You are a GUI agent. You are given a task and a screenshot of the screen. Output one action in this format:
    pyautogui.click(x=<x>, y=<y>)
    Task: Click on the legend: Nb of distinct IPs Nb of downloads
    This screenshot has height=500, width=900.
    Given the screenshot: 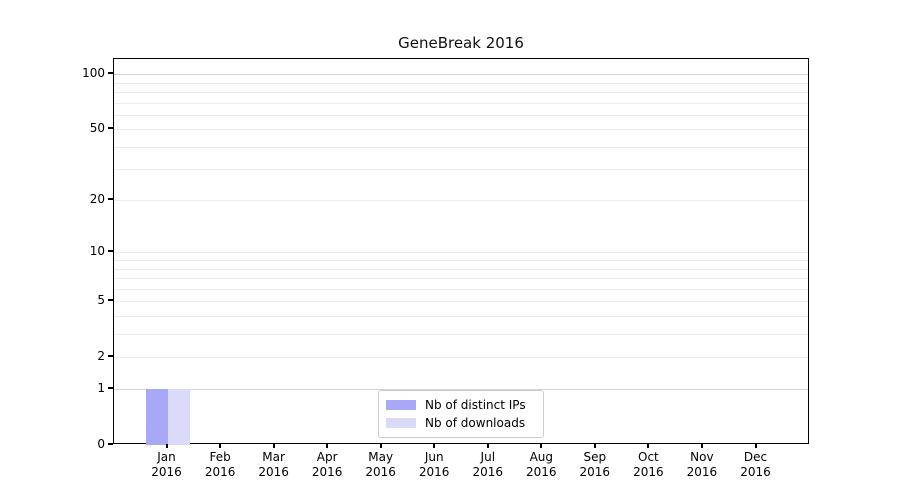 What is the action you would take?
    pyautogui.click(x=461, y=414)
    